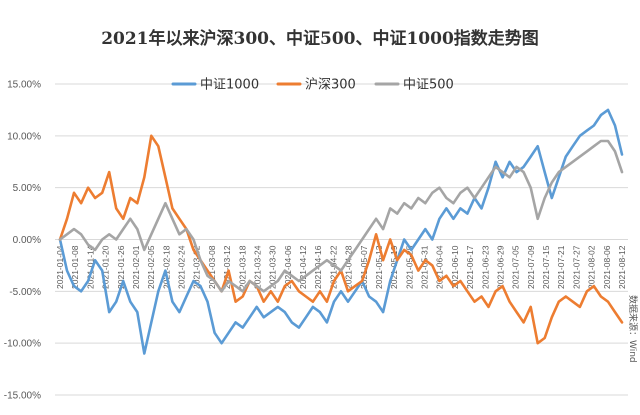 This screenshot has width=640, height=415. What do you see at coordinates (227, 267) in the screenshot?
I see `x-tick-label: 2021-03-12` at bounding box center [227, 267].